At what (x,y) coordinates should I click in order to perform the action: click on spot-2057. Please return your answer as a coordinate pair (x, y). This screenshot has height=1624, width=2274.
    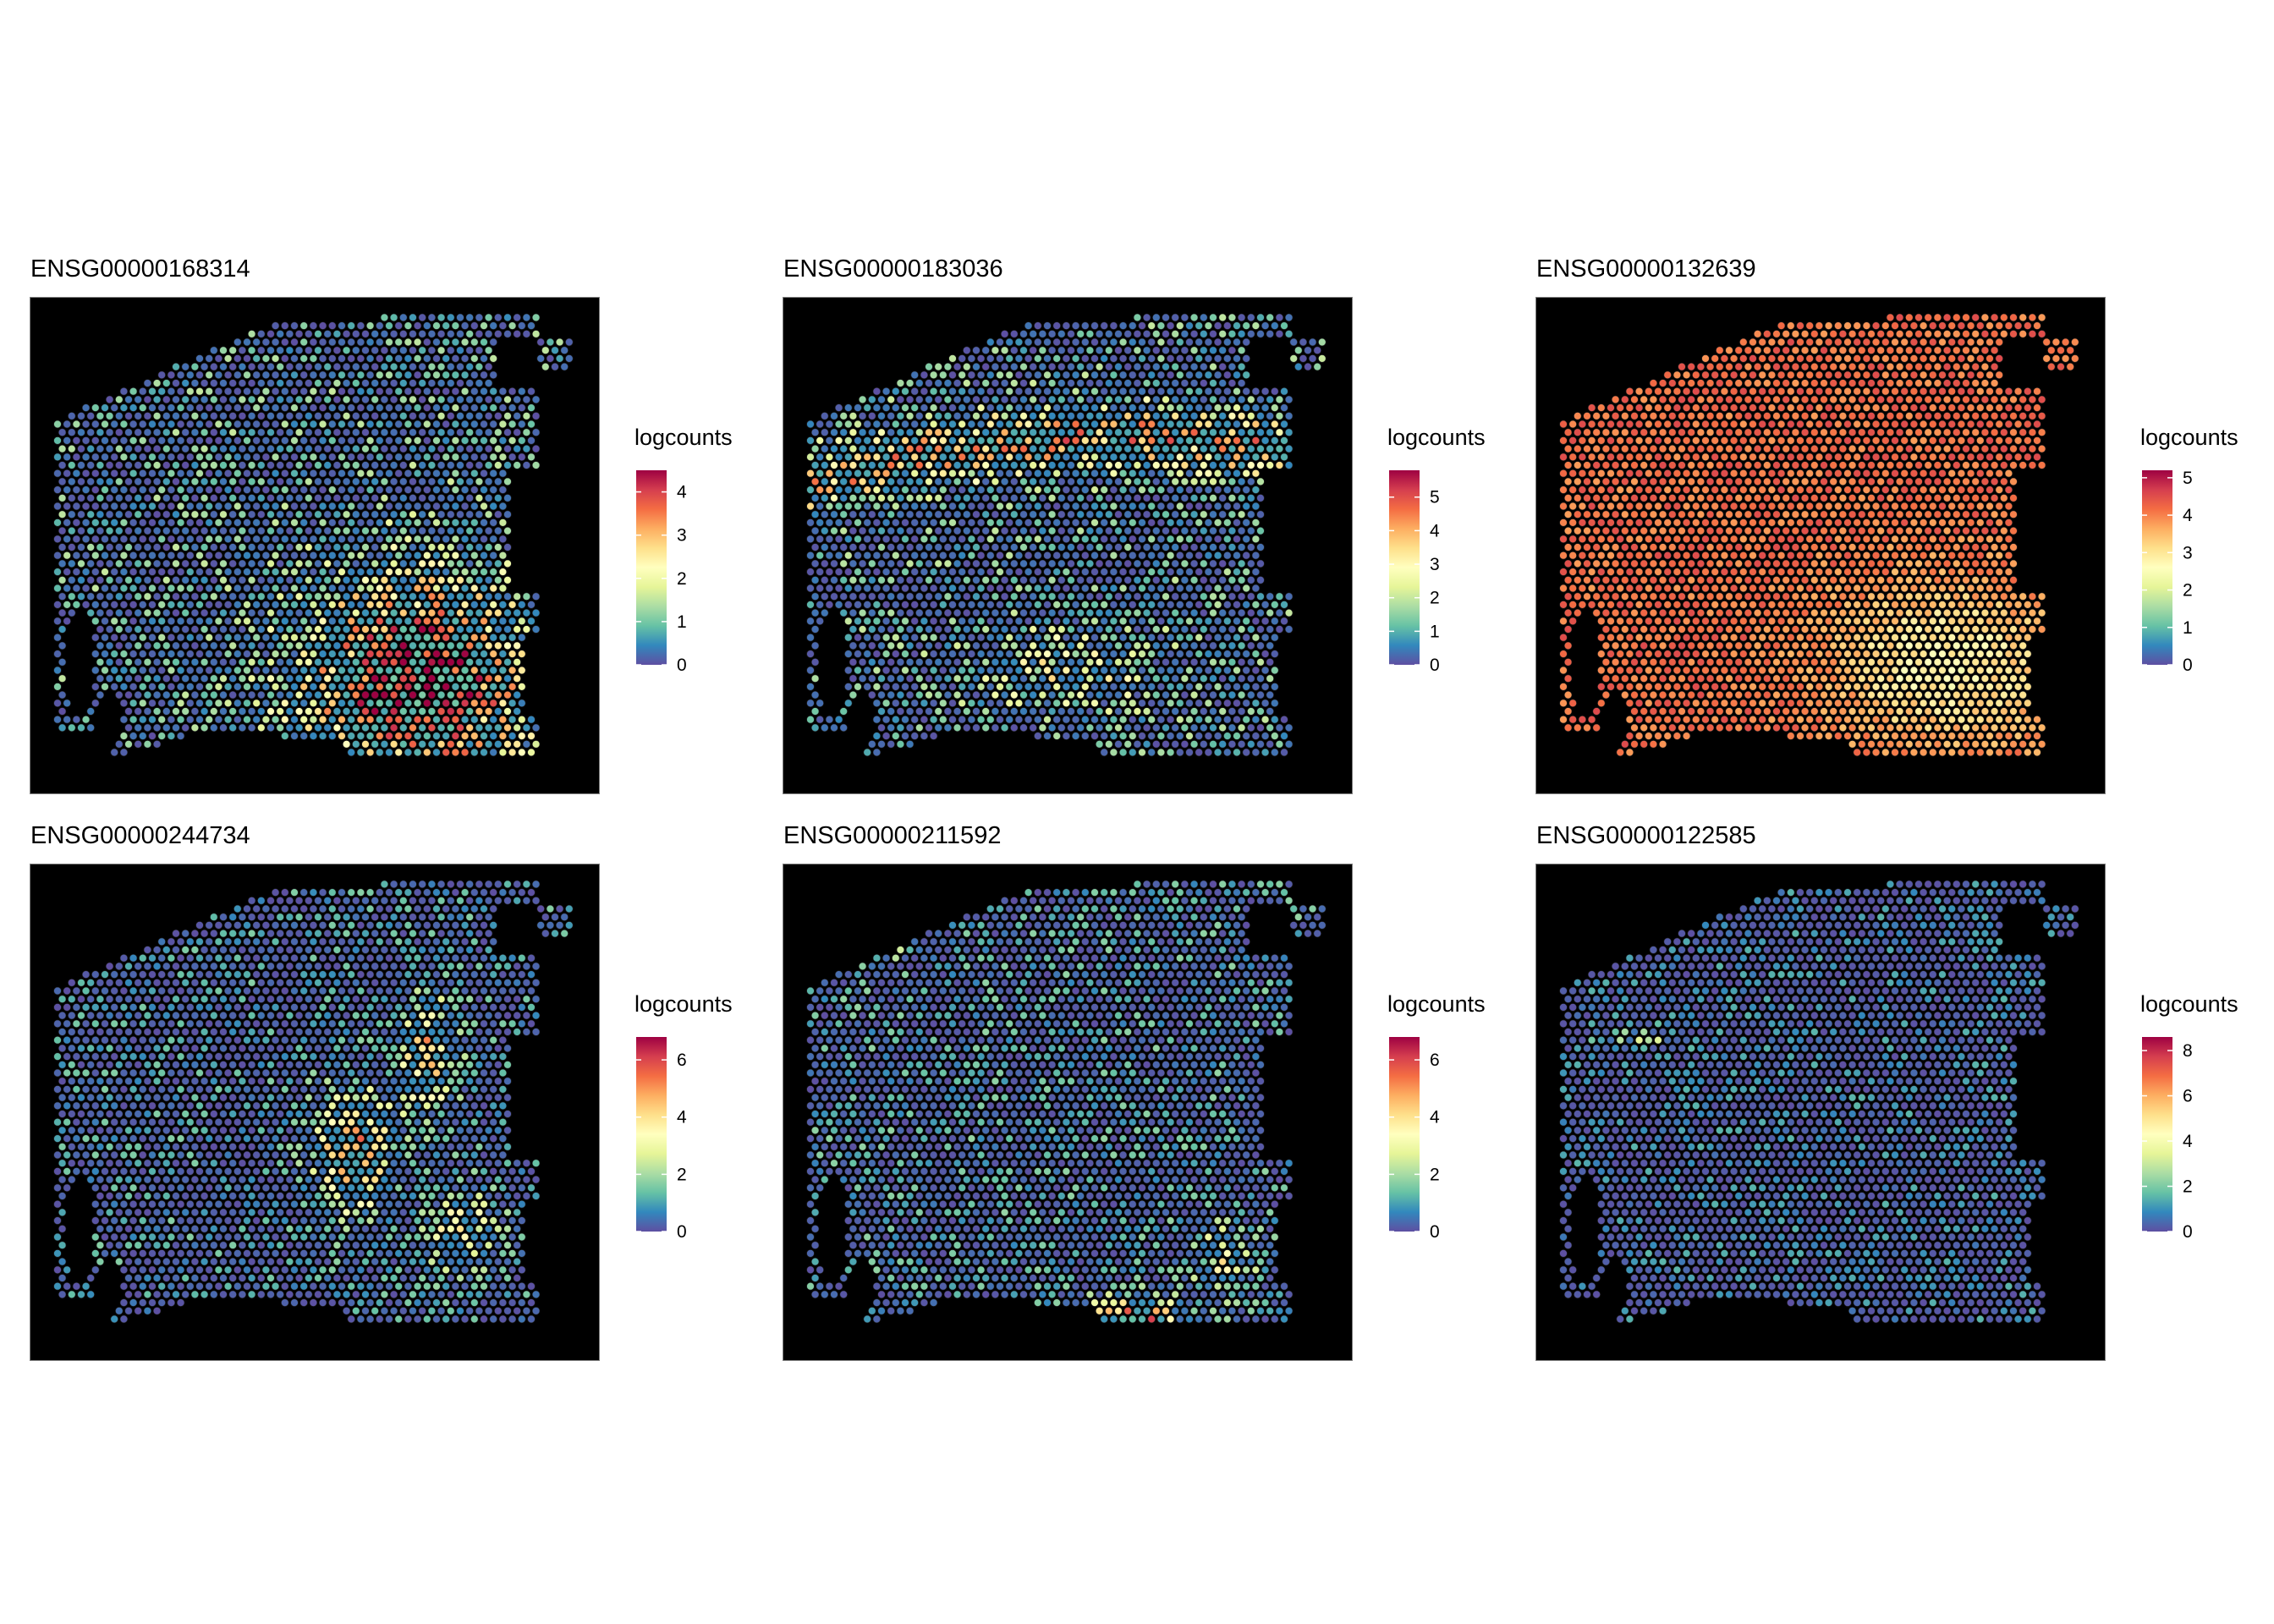
    Looking at the image, I should click on (351, 687).